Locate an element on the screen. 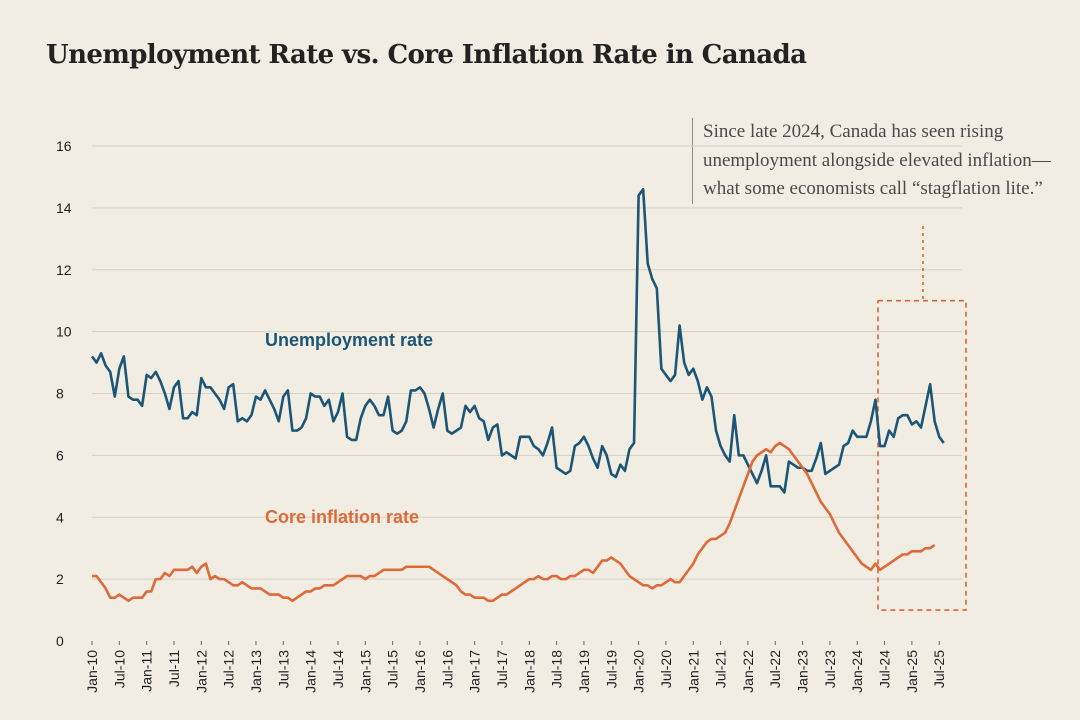 Image resolution: width=1080 pixels, height=720 pixels. y-tick-label: 2 is located at coordinates (60, 579).